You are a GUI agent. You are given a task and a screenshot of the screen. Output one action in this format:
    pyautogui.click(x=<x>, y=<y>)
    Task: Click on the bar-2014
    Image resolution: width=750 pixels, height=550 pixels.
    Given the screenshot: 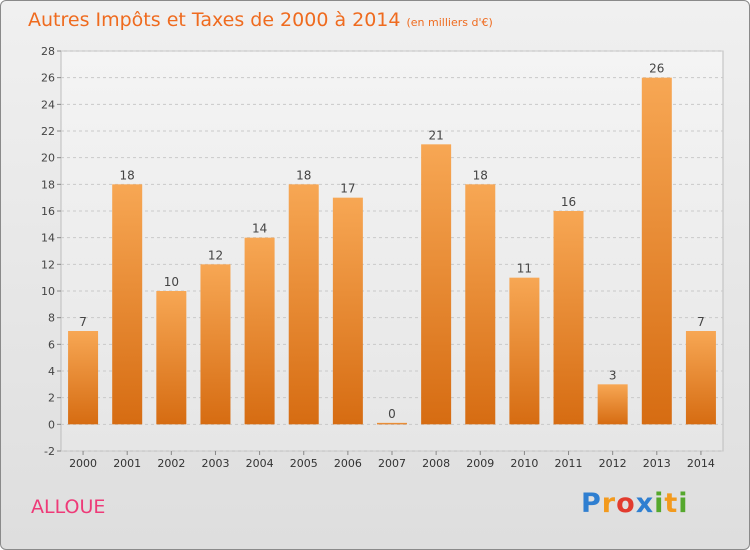 What is the action you would take?
    pyautogui.click(x=700, y=378)
    